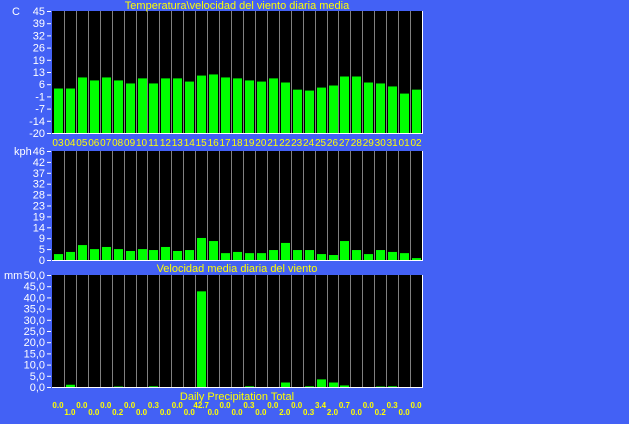  I want to click on x-tick-label: 20, so click(261, 143).